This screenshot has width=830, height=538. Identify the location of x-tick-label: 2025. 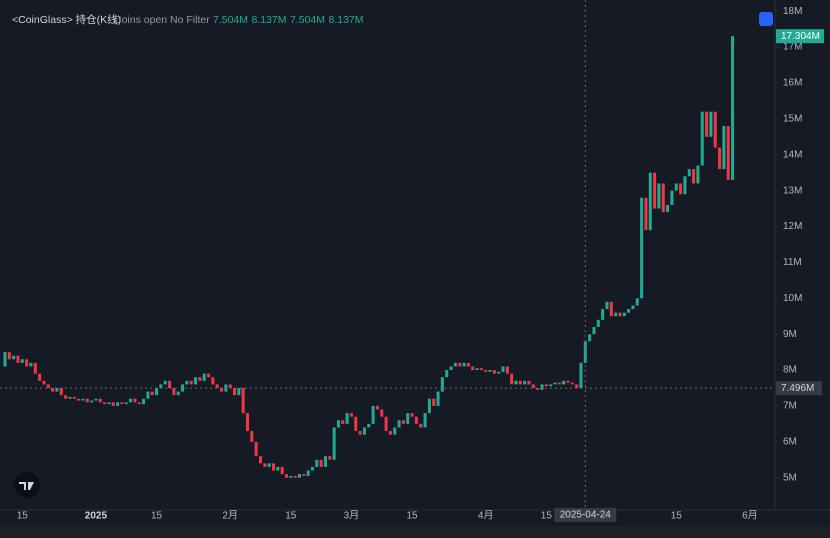
(96, 516).